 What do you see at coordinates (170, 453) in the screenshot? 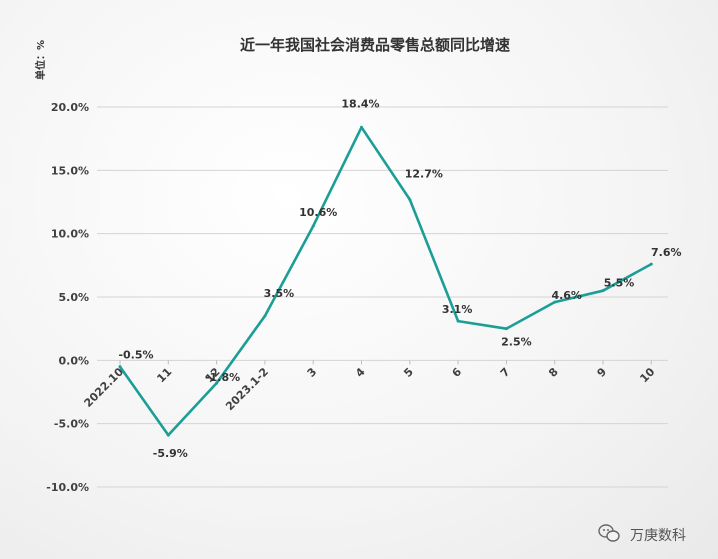
I see `data-label: -5.9%` at bounding box center [170, 453].